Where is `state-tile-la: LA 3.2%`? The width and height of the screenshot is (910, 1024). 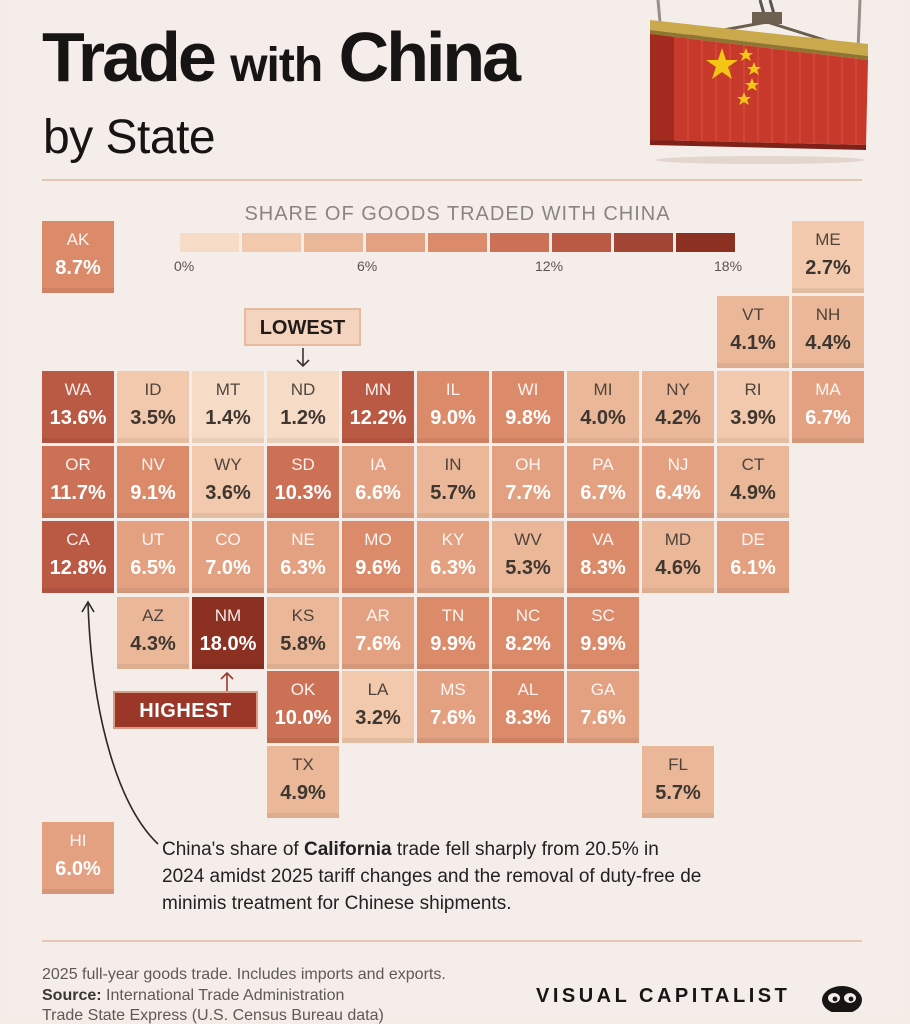 state-tile-la: LA 3.2% is located at coordinates (378, 707).